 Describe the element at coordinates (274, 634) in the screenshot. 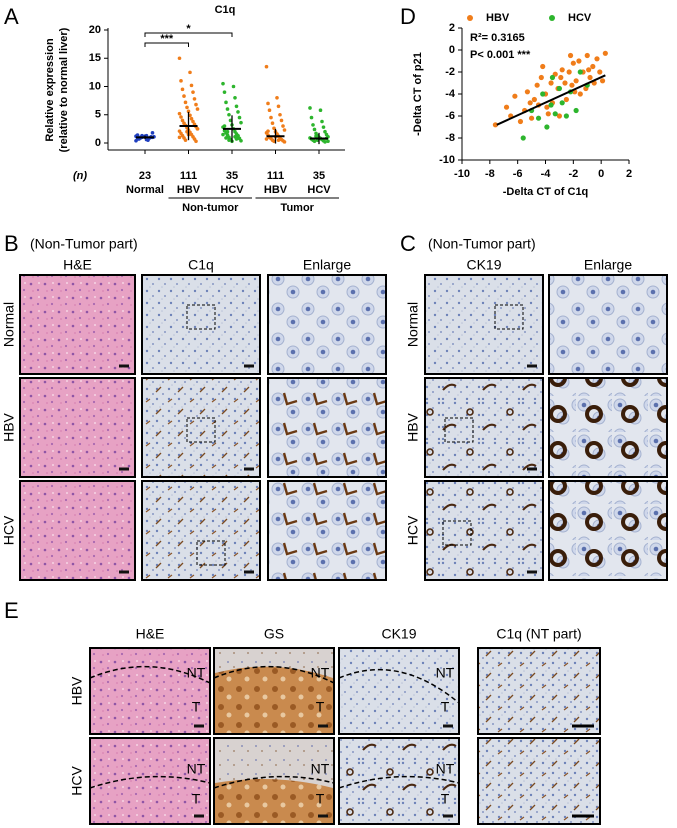

I see `column-header: GS` at that location.